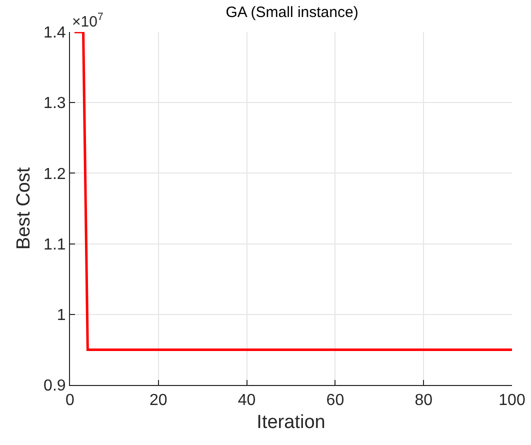  I want to click on y-tick-label: 1.1, so click(55, 245).